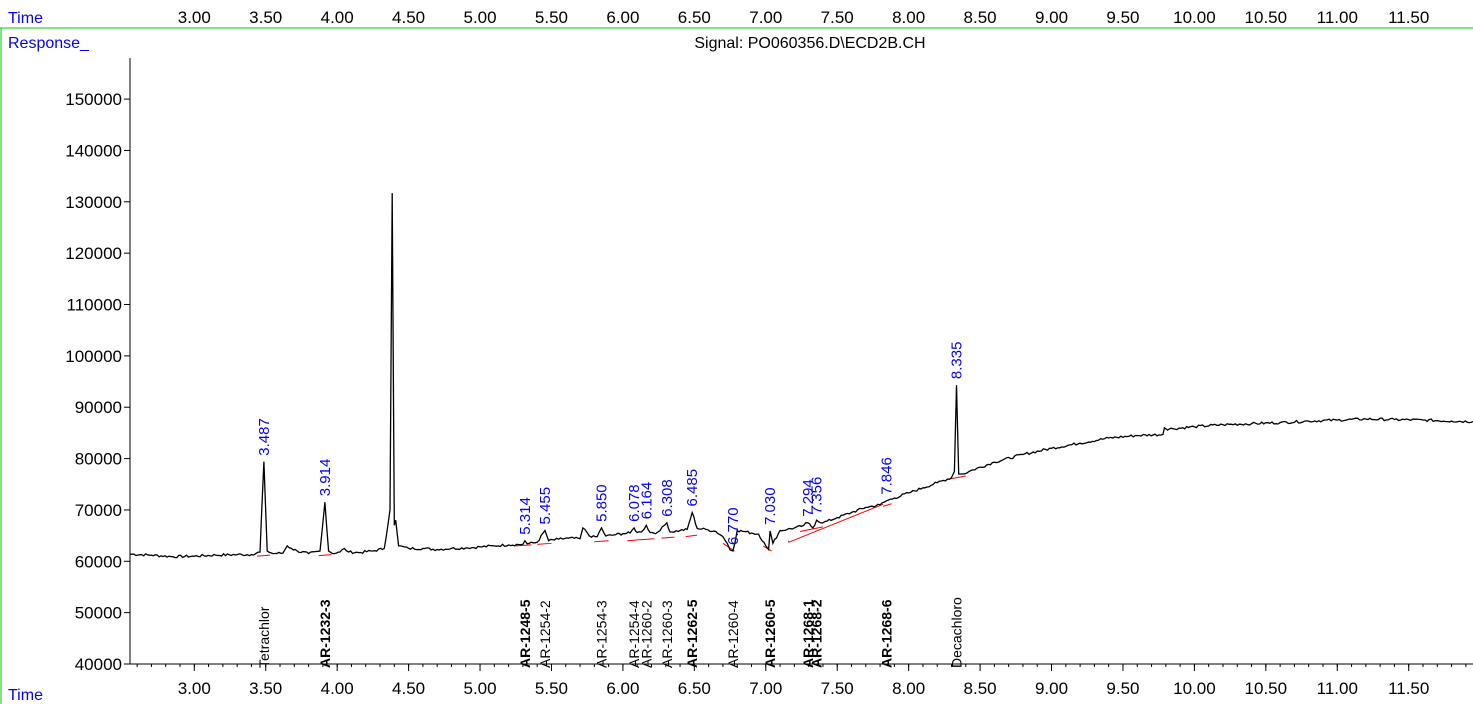  I want to click on compound-label: AR-1262-5, so click(692, 633).